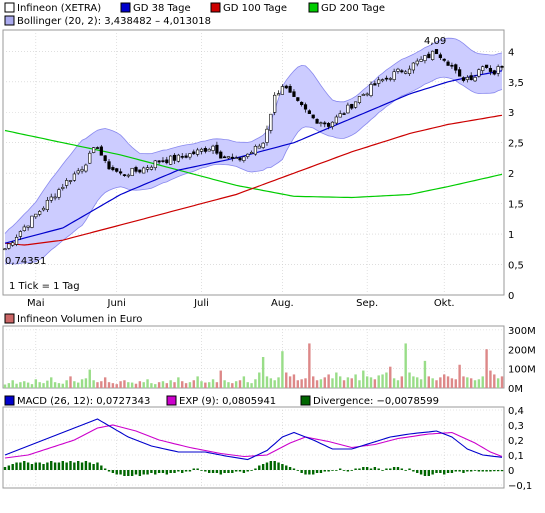  Describe the element at coordinates (282, 303) in the screenshot. I see `price-x-tick-label: Aug.` at that location.